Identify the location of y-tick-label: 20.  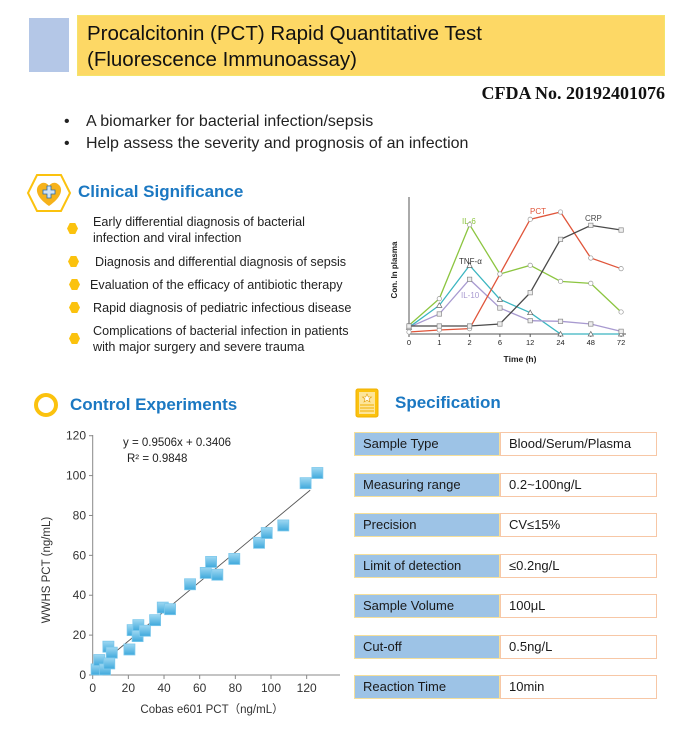
(80, 635).